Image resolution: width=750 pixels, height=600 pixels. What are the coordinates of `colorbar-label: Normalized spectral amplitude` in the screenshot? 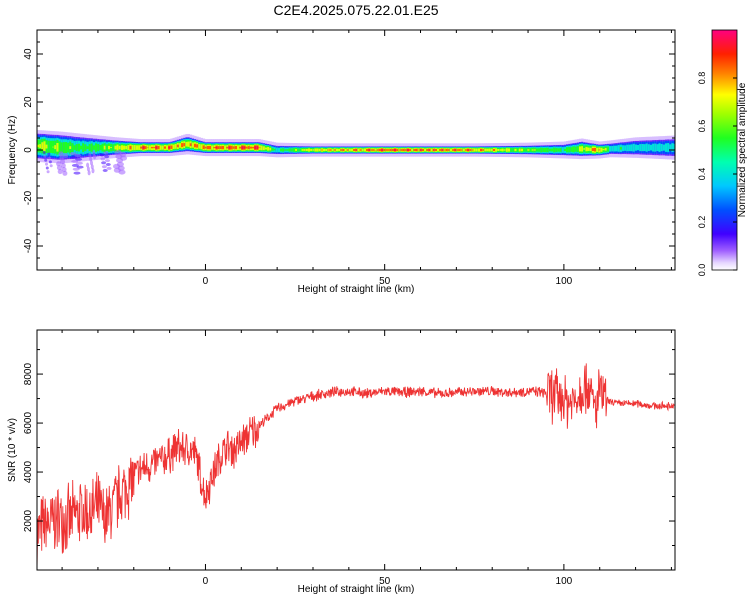 It's located at (742, 149).